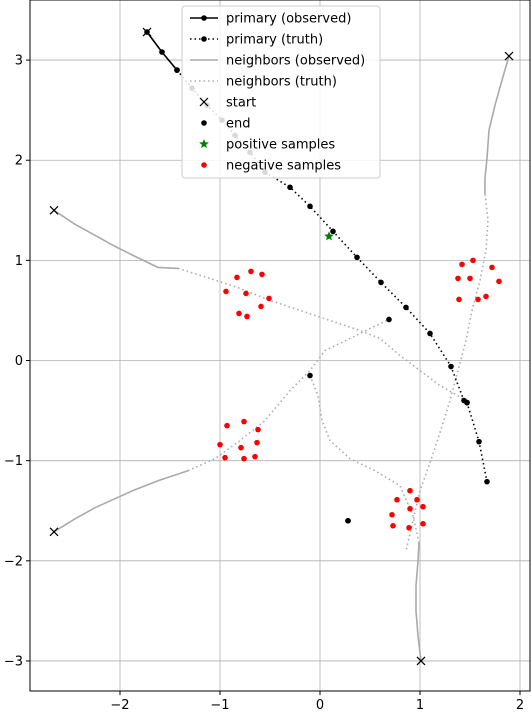 This screenshot has width=531, height=716. Describe the element at coordinates (19, 61) in the screenshot. I see `ytick-label: 3` at that location.